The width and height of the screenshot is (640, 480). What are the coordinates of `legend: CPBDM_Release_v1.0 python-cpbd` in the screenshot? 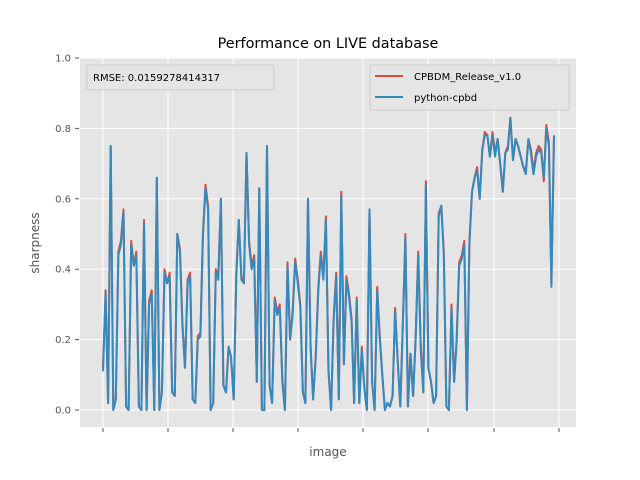 It's located at (469, 87).